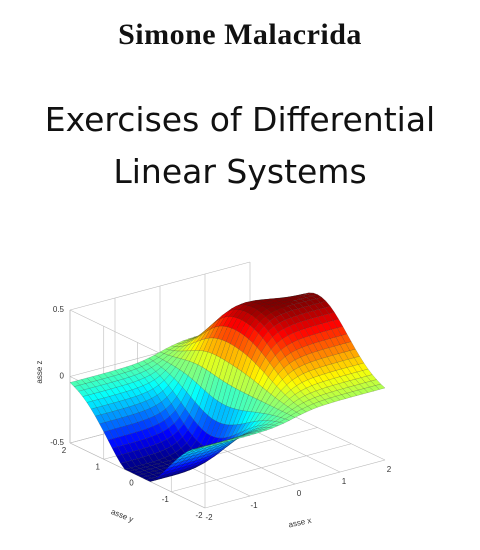  What do you see at coordinates (98, 466) in the screenshot?
I see `y-tick-label: 1` at bounding box center [98, 466].